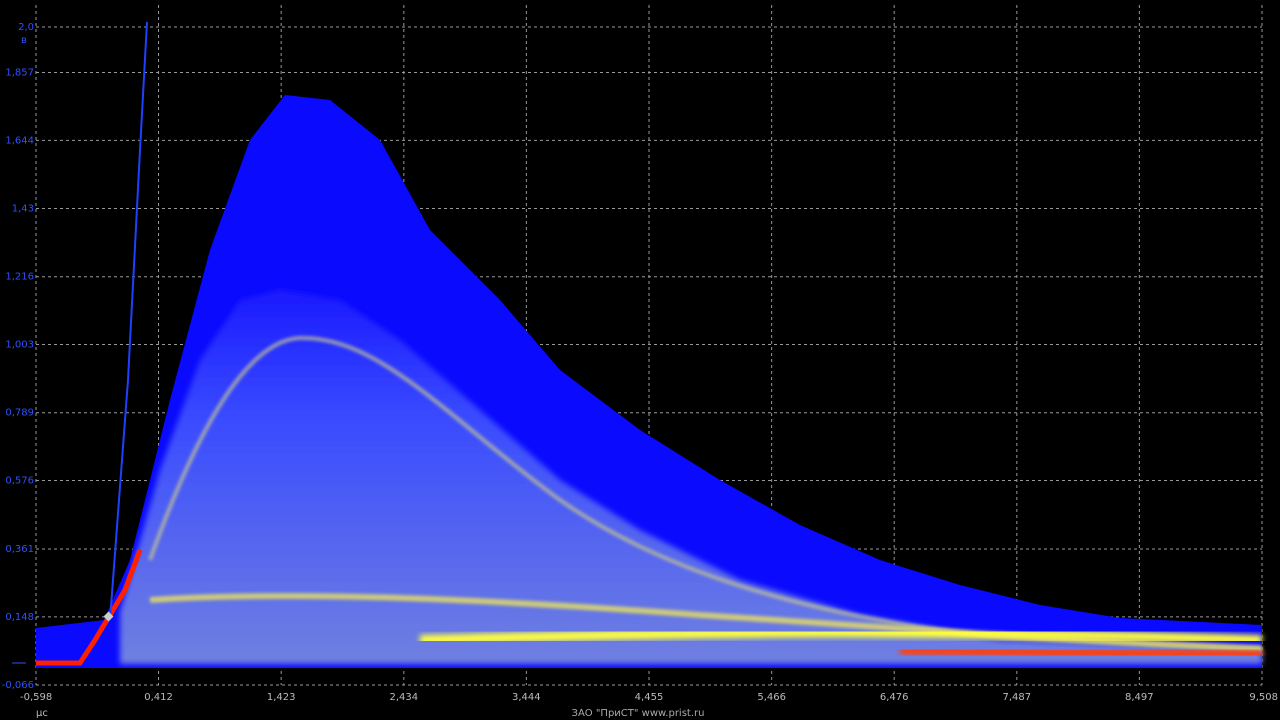 Image resolution: width=1280 pixels, height=720 pixels. What do you see at coordinates (23, 209) in the screenshot?
I see `y-tick-label: 1,43` at bounding box center [23, 209].